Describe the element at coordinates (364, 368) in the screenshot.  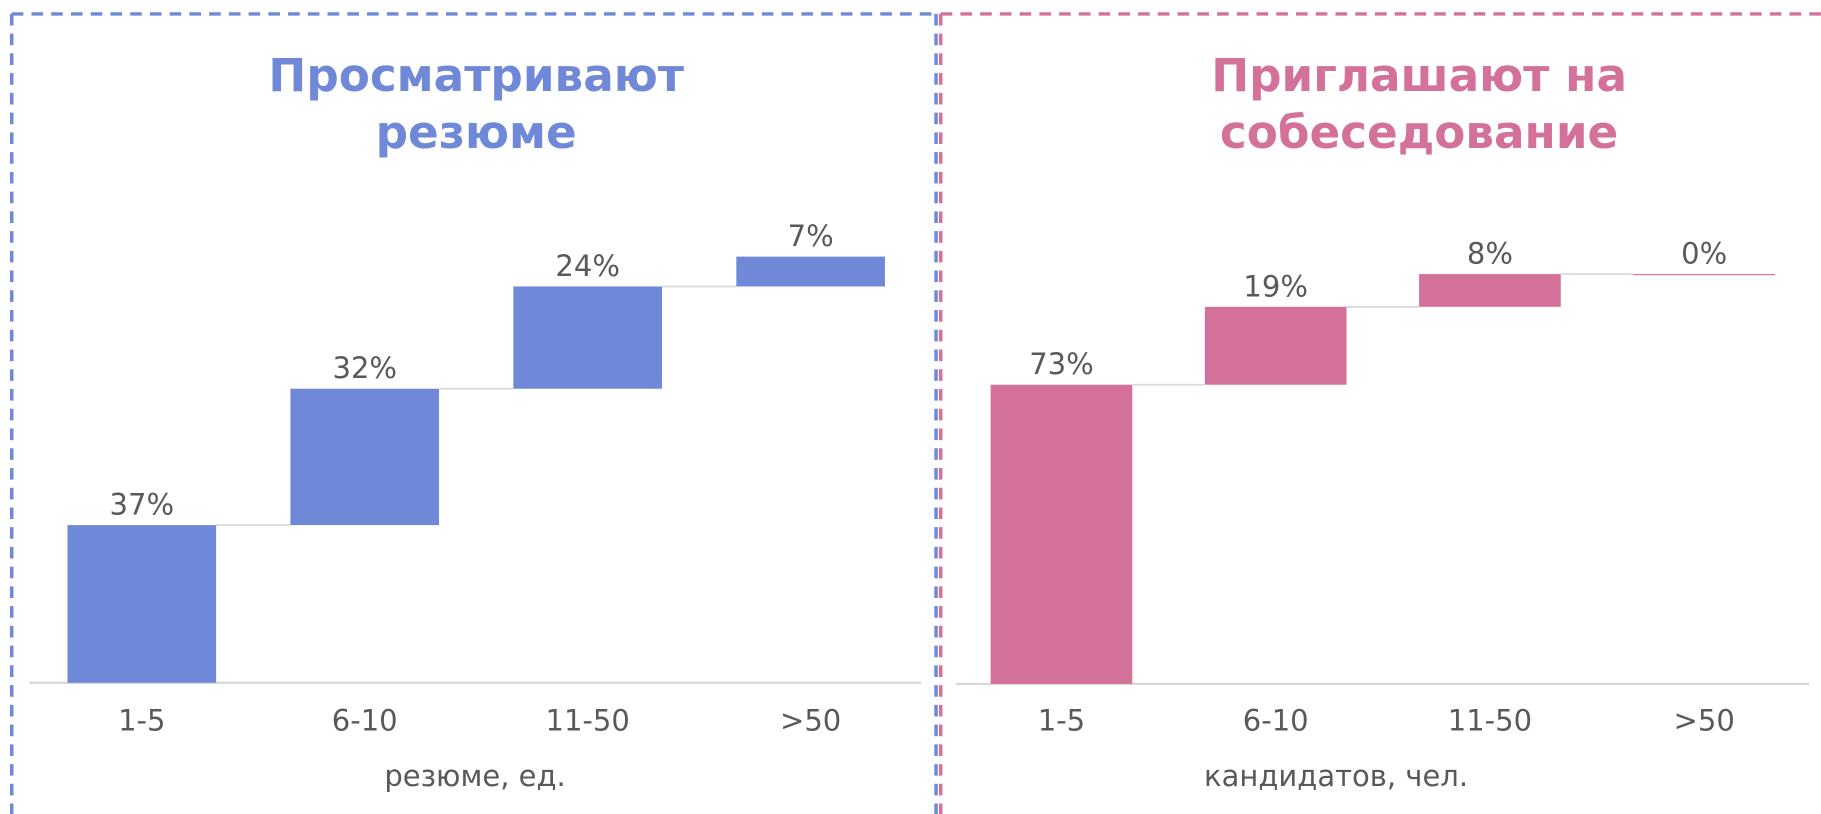
I see `data-label: 32%` at that location.